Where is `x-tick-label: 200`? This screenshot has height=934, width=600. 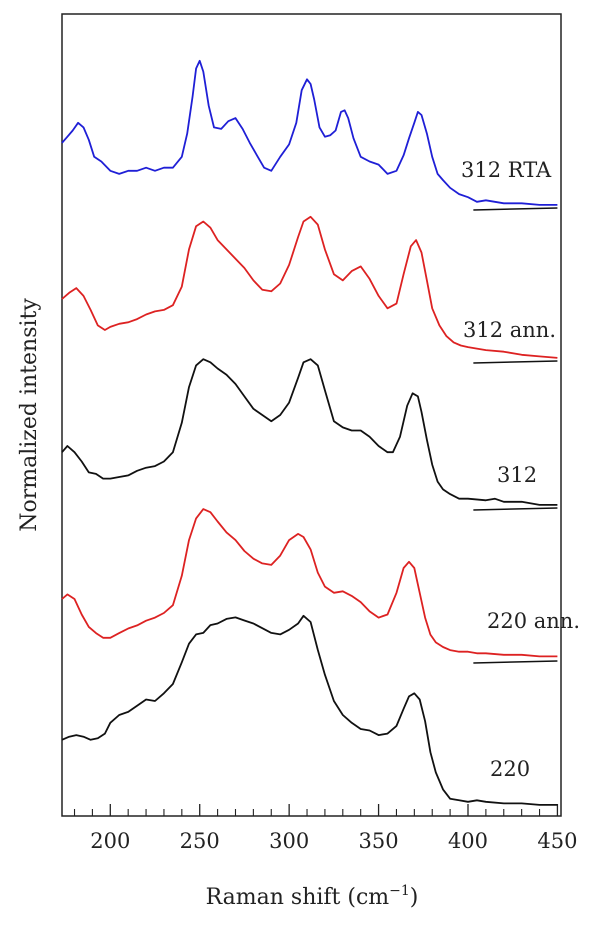
x-tick-label: 200 is located at coordinates (110, 841).